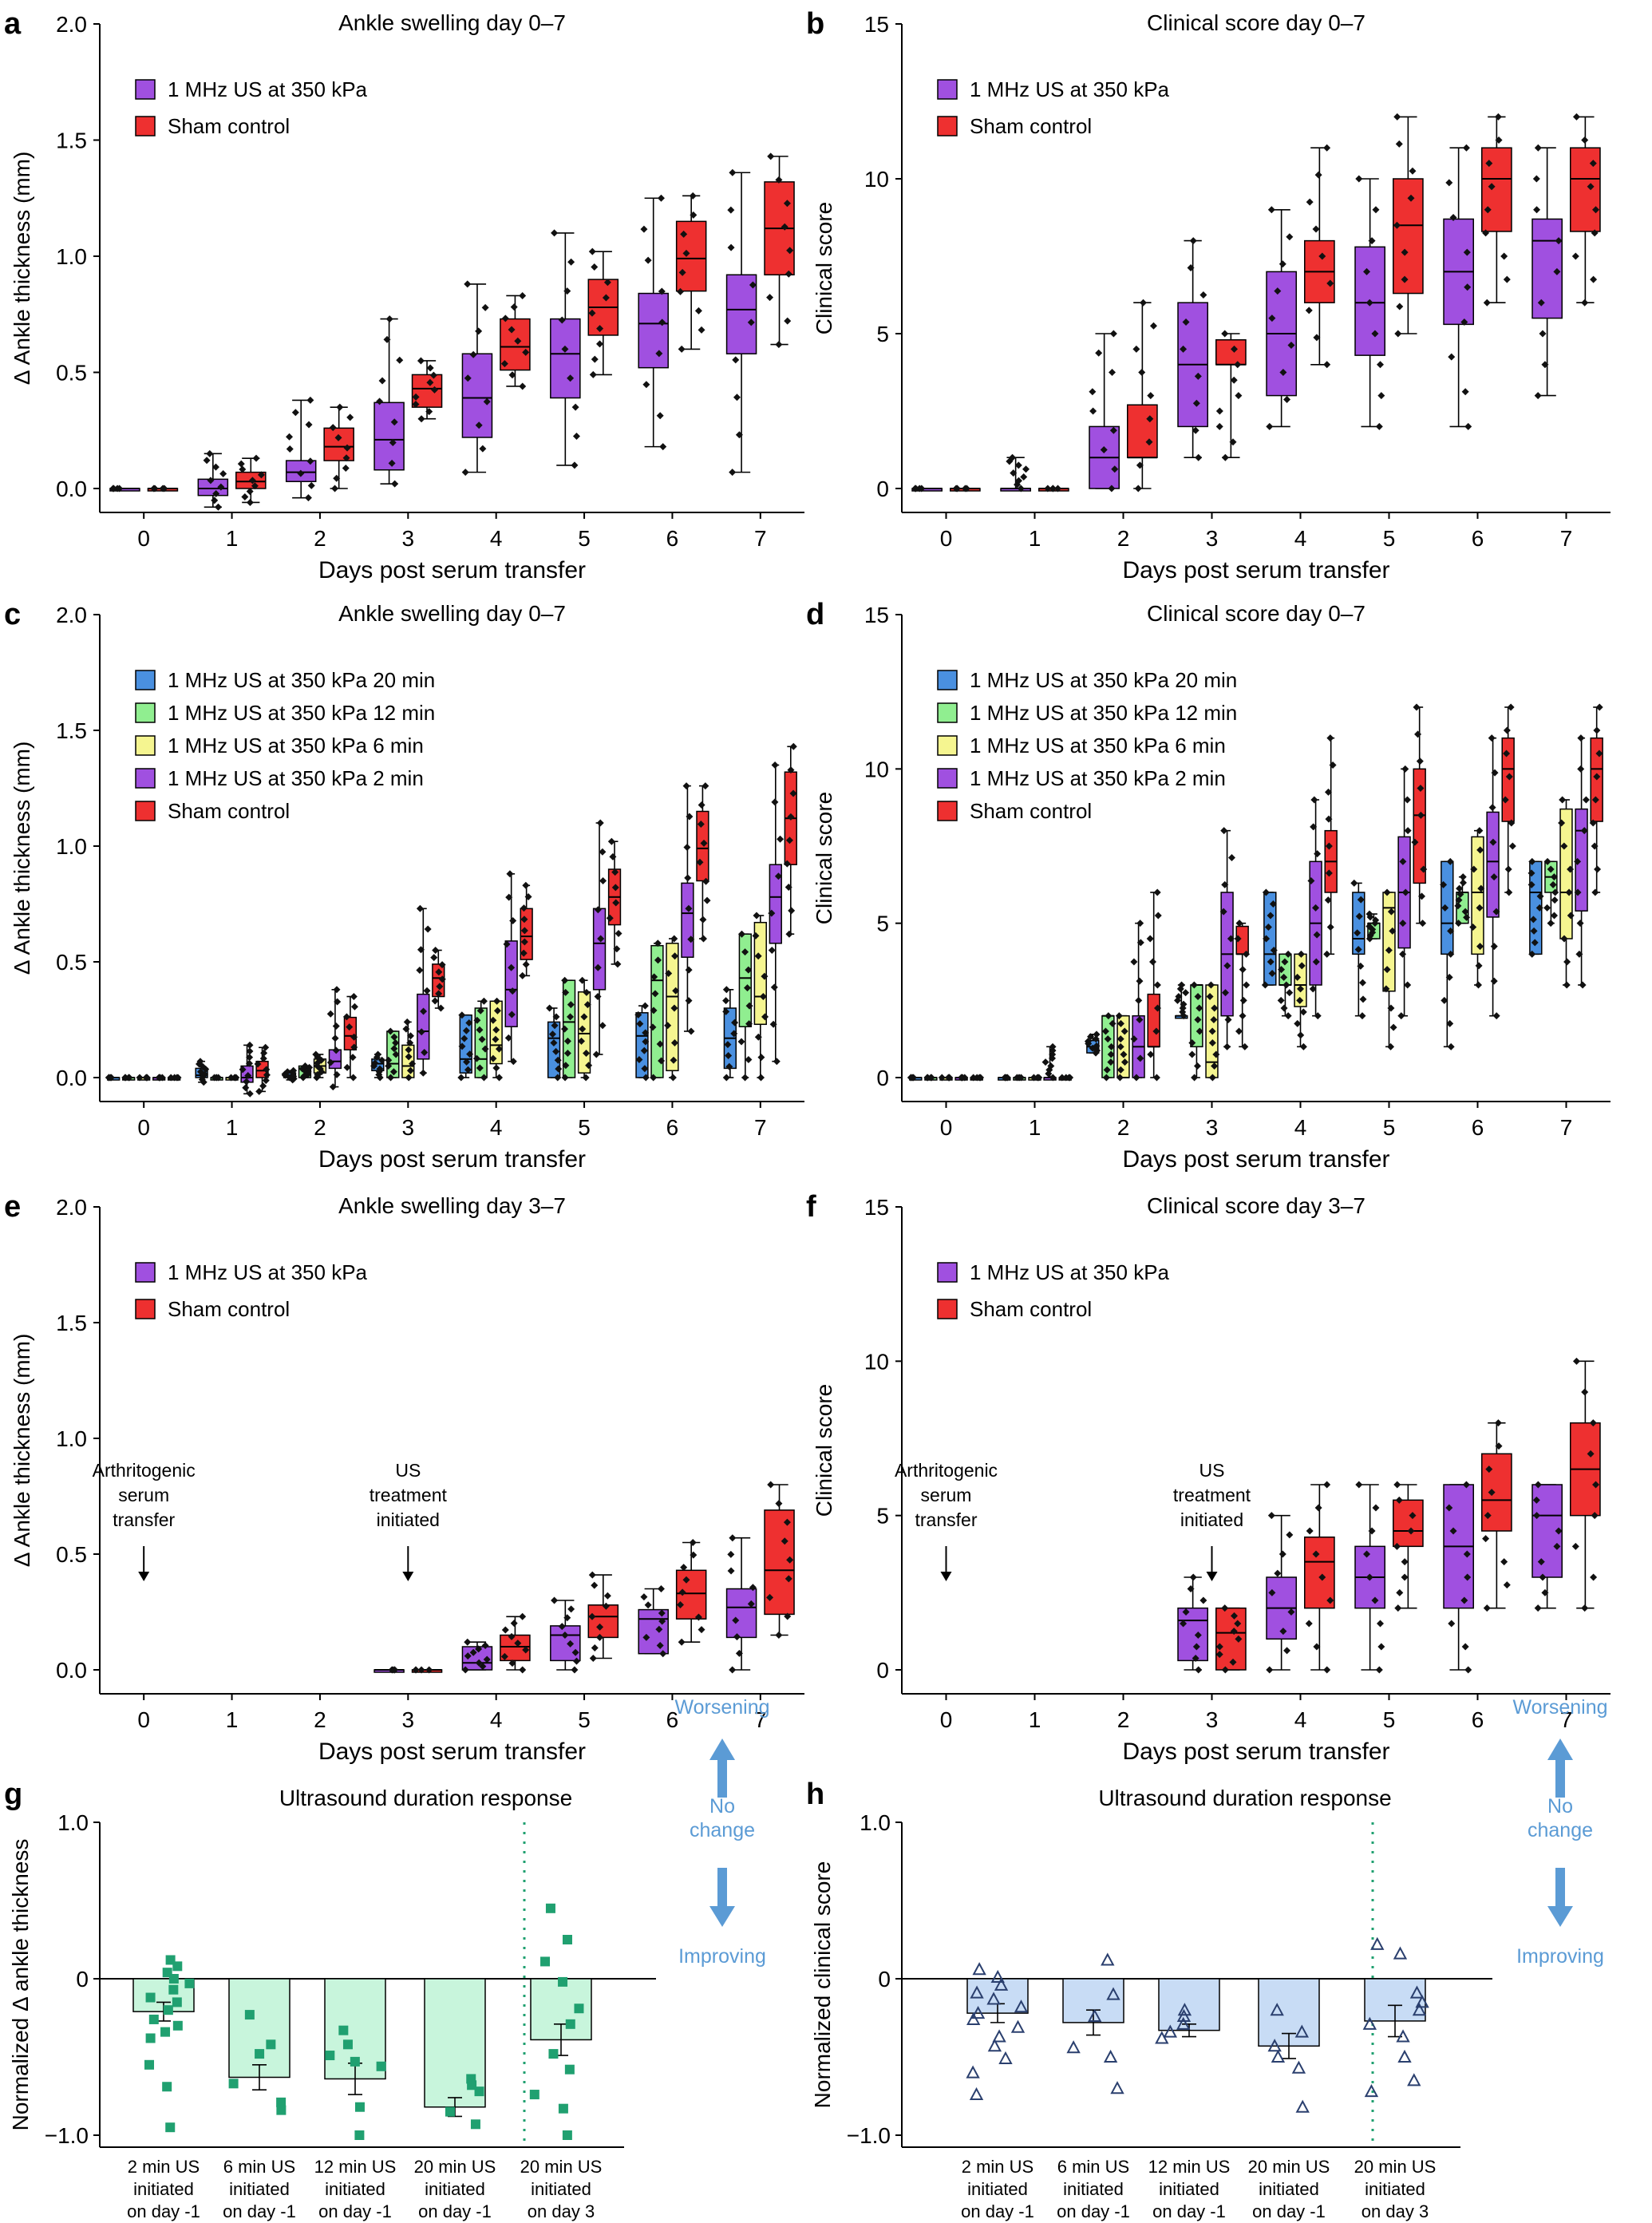 The height and width of the screenshot is (2223, 1652). Describe the element at coordinates (811, 1207) in the screenshot. I see `panel-letter: f` at that location.